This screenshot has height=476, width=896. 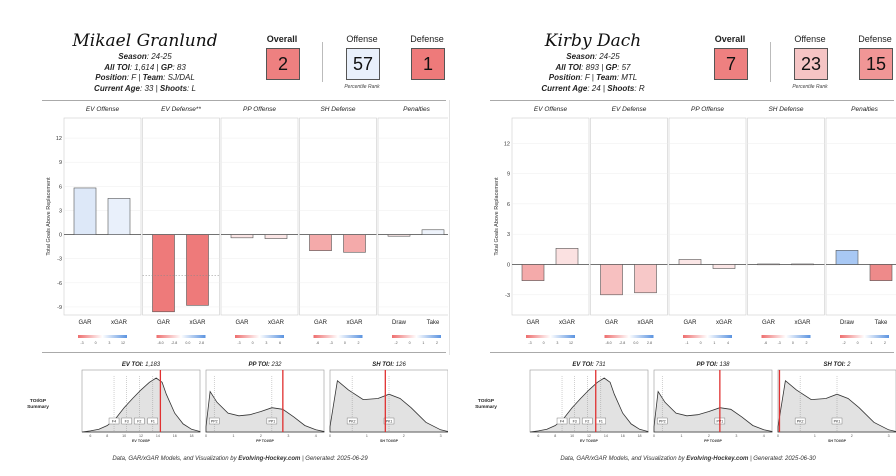 What do you see at coordinates (201, 343) in the screenshot?
I see `legend-tick-label: 2.8` at bounding box center [201, 343].